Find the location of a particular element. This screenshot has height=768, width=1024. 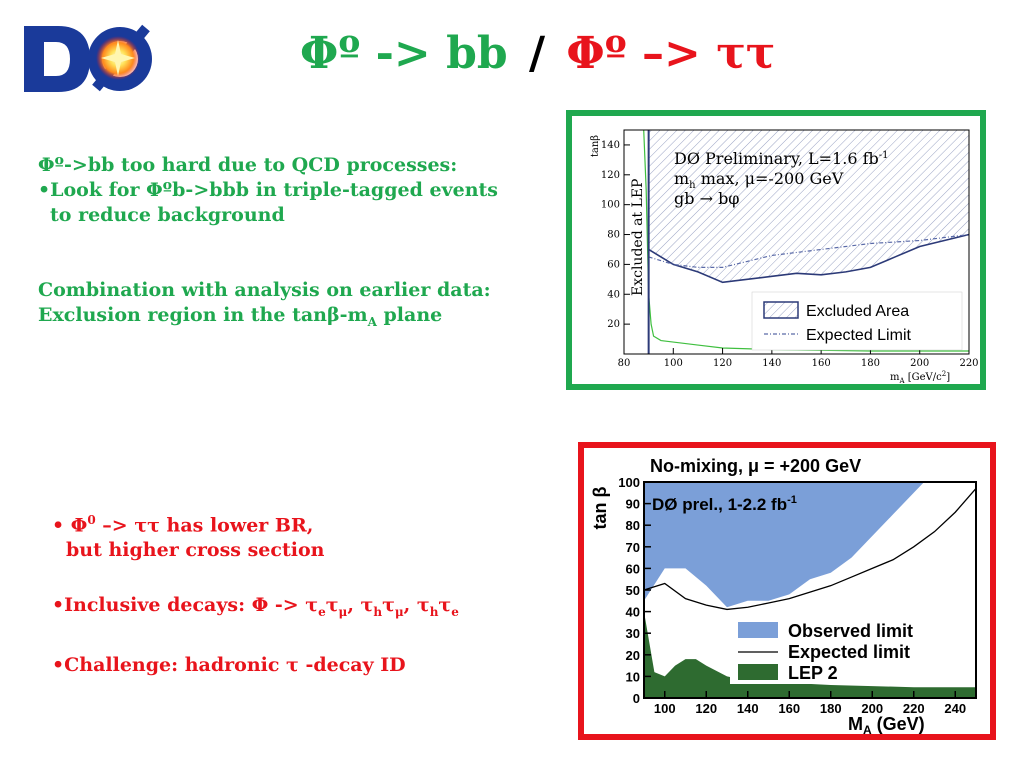

plot-1-xlabel: mA [GeV/c2] is located at coordinates (920, 377).